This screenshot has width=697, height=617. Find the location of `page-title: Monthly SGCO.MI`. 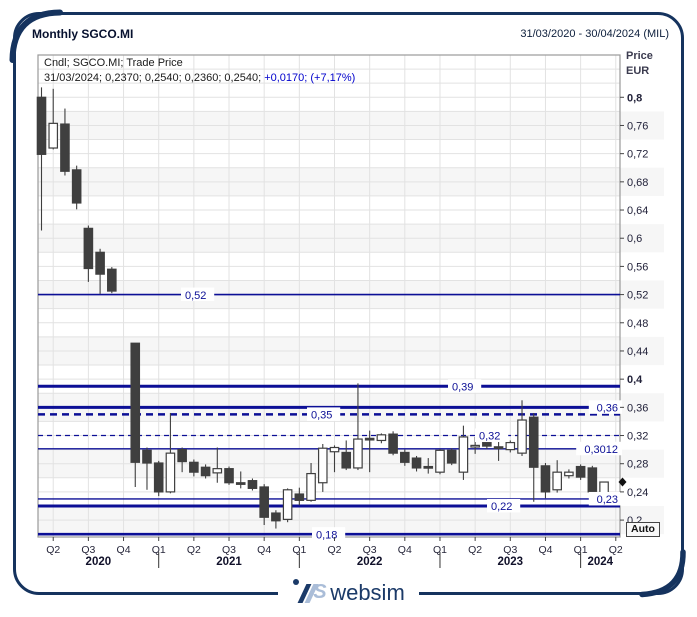

page-title: Monthly SGCO.MI is located at coordinates (83, 34).